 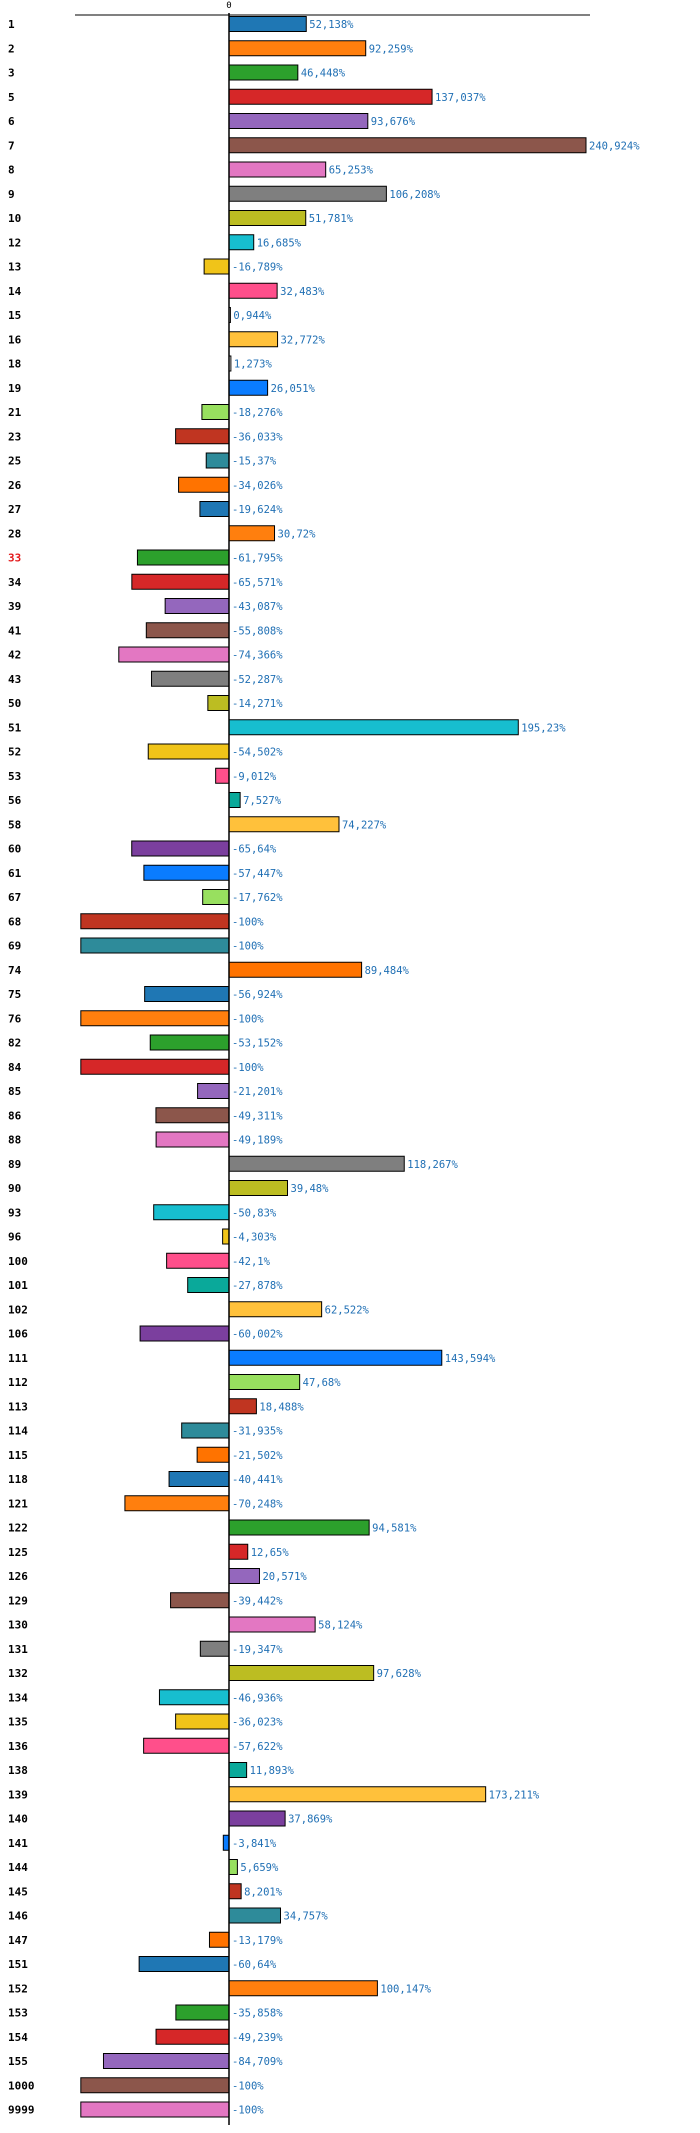 I want to click on value-label-15: 0,944%, so click(x=252, y=316).